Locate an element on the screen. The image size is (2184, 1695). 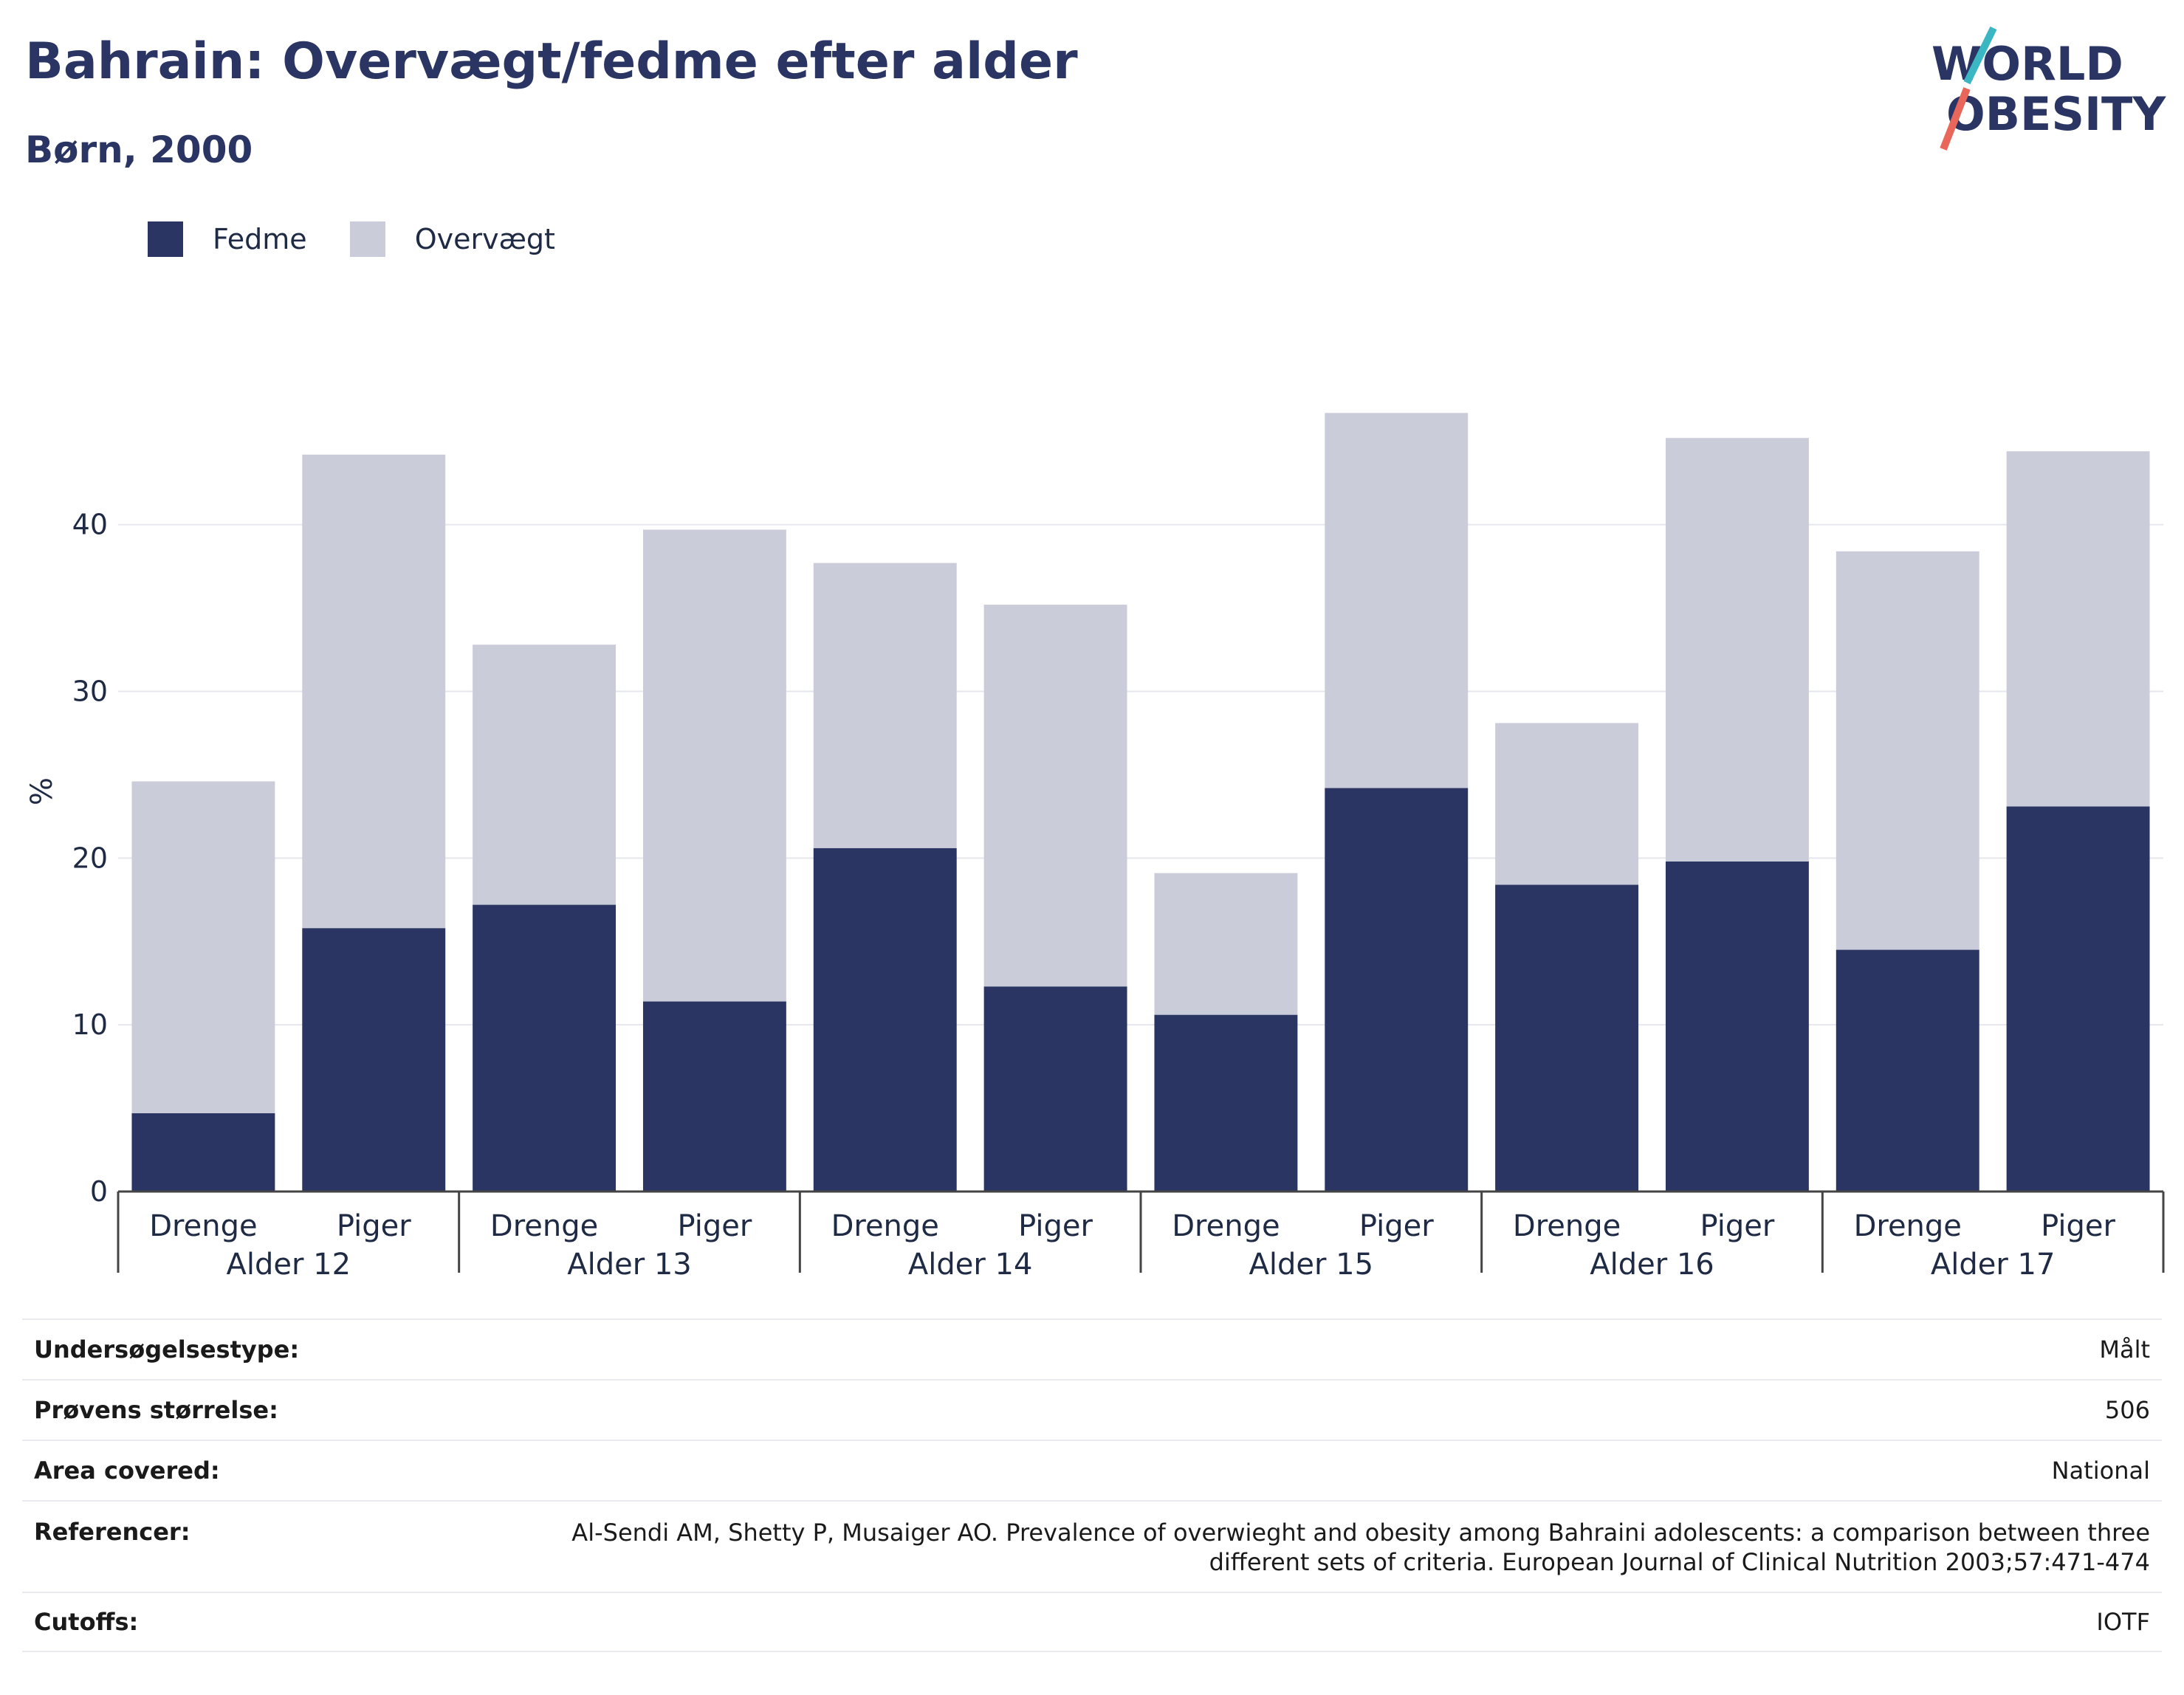
world-obesity-logo: WORLD OBESITY is located at coordinates (2049, 88).